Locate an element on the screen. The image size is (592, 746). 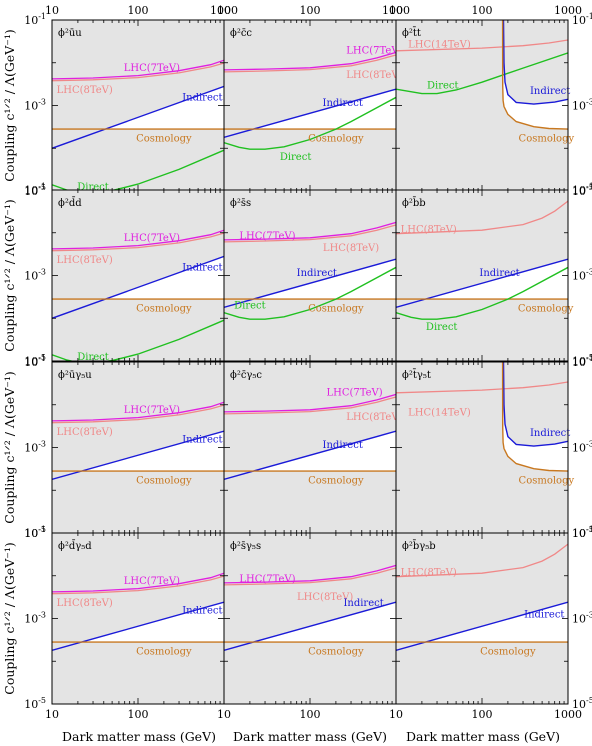
y-tick-label: 10⁻⁵ is located at coordinates (35, 703).